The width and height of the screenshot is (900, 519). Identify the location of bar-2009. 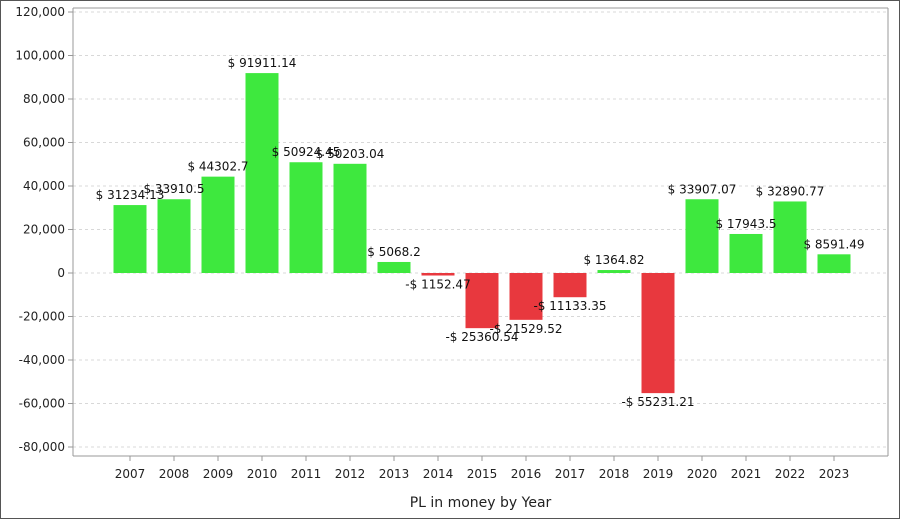
(218, 224).